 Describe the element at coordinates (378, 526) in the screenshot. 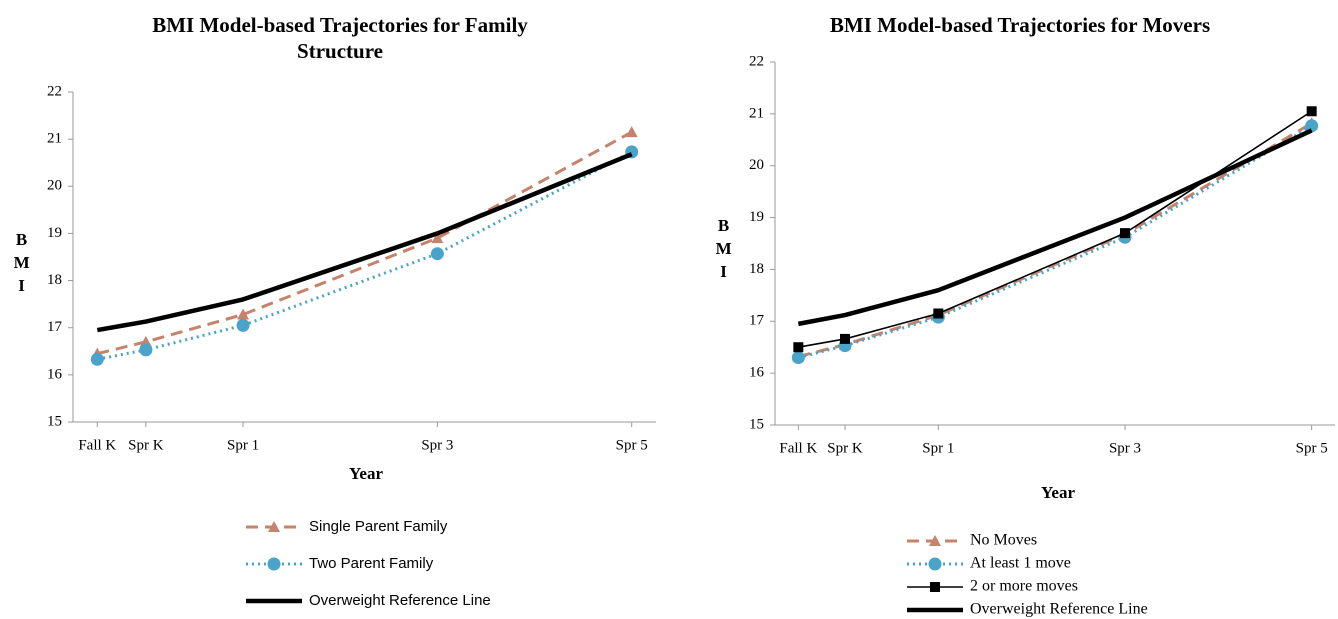

I see `legend-label: Single Parent Family` at that location.